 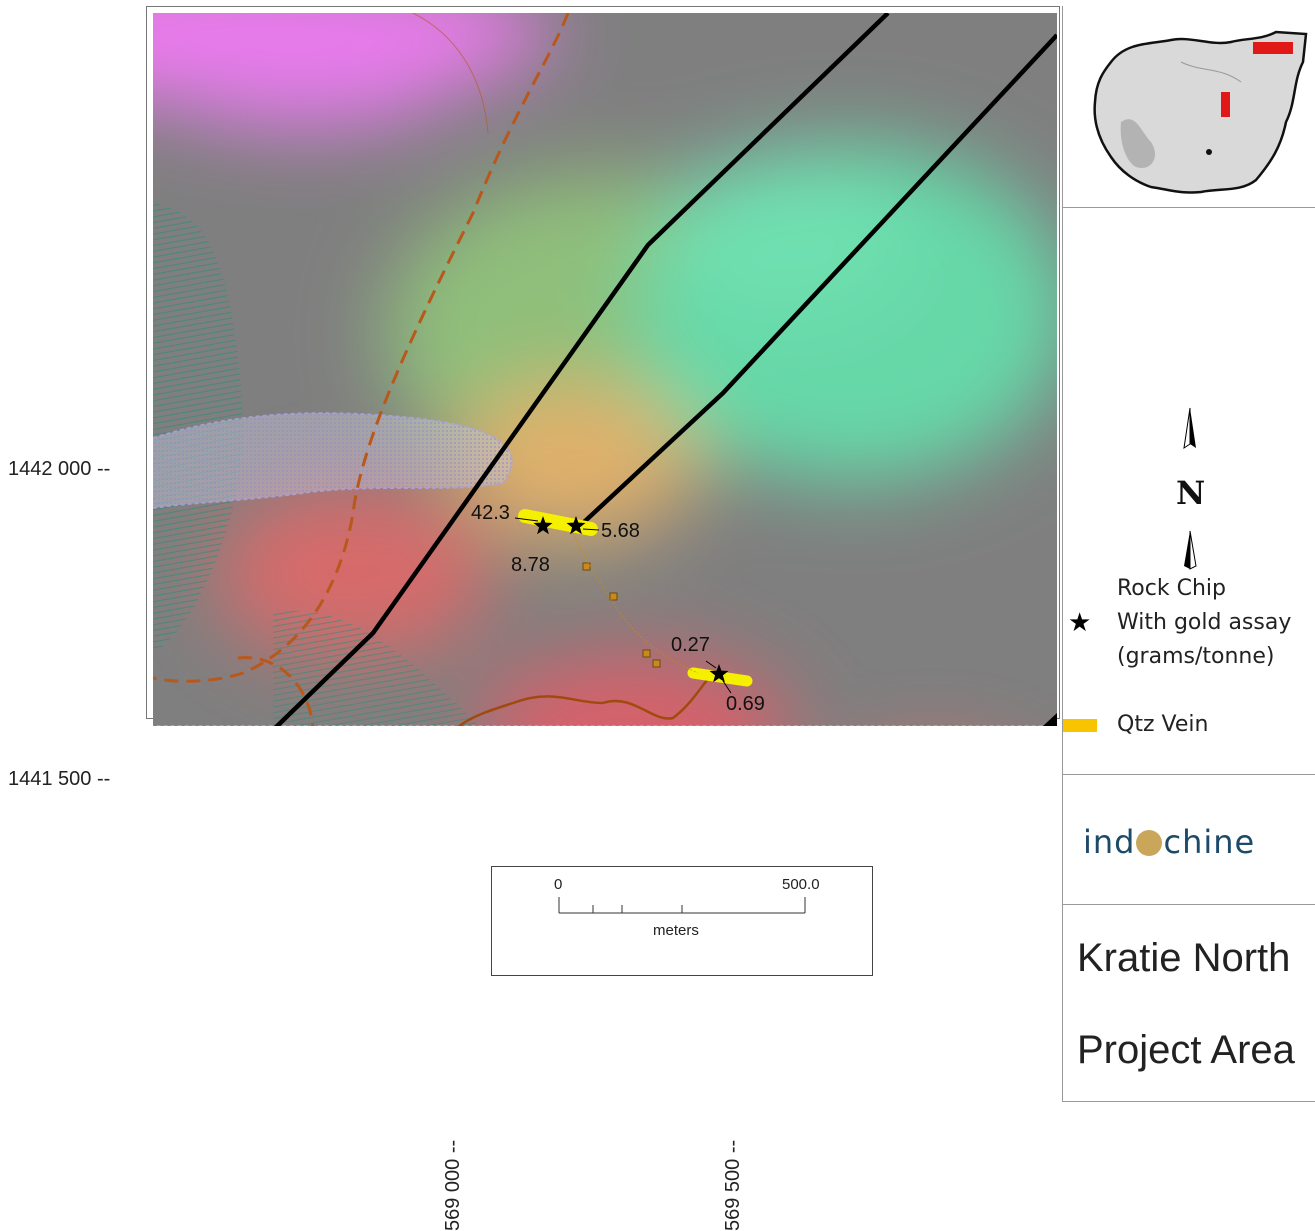 I want to click on company-logo: ind chine, so click(x=1169, y=842).